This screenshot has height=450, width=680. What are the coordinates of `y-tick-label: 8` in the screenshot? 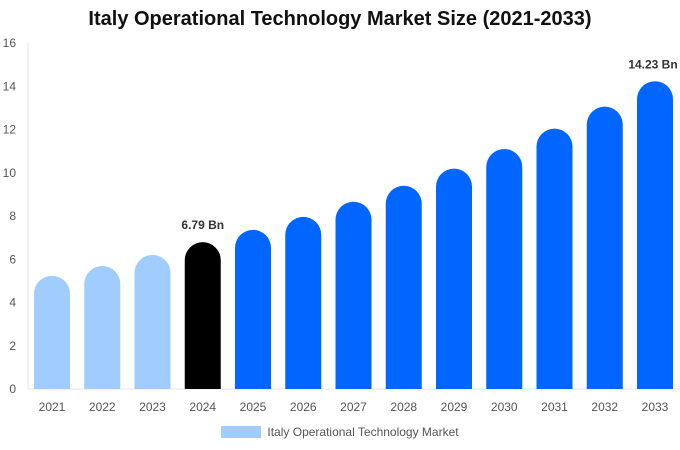 It's located at (12, 216).